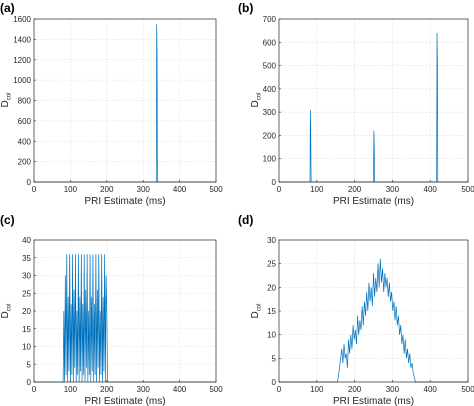 Image resolution: width=474 pixels, height=406 pixels. What do you see at coordinates (22, 39) in the screenshot?
I see `y-tick-label: 1400` at bounding box center [22, 39].